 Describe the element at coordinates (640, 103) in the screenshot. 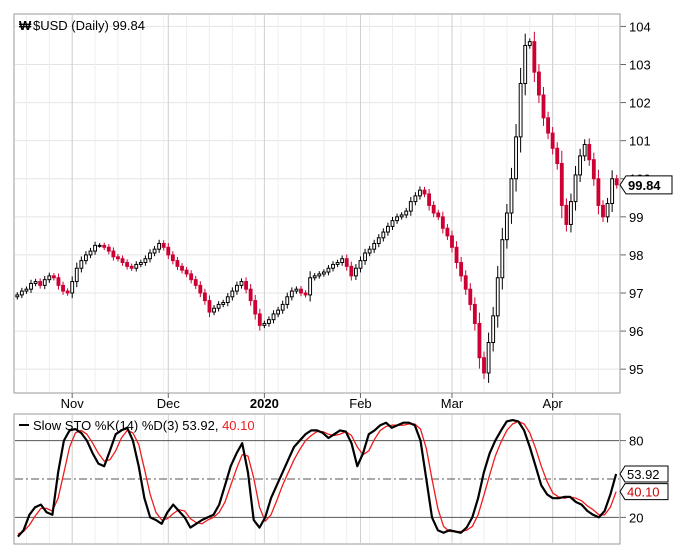

I see `price-tick-label: 102` at that location.